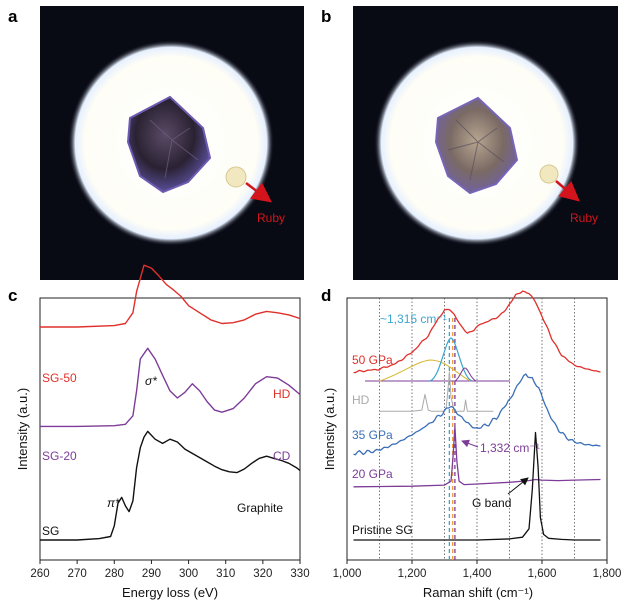  Describe the element at coordinates (361, 400) in the screenshot. I see `series-label-hd-raman: HD` at that location.